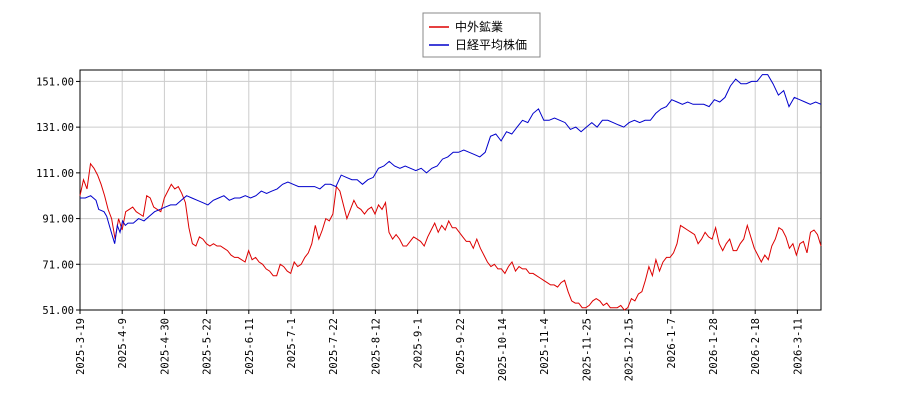 Image resolution: width=900 pixels, height=400 pixels. What do you see at coordinates (208, 346) in the screenshot?
I see `x-tick-label: 2025-5-22` at bounding box center [208, 346].